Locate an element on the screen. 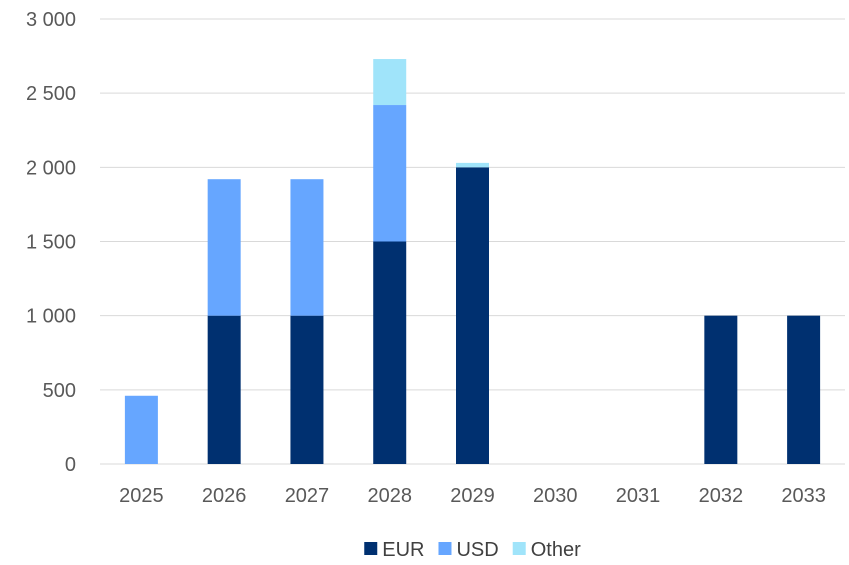  x-tick-label: 2025 is located at coordinates (141, 496).